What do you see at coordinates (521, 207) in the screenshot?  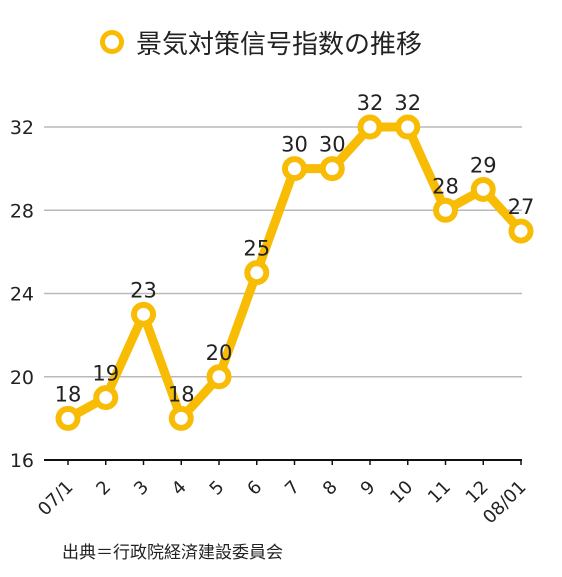 I see `data-label-12: 27` at bounding box center [521, 207].